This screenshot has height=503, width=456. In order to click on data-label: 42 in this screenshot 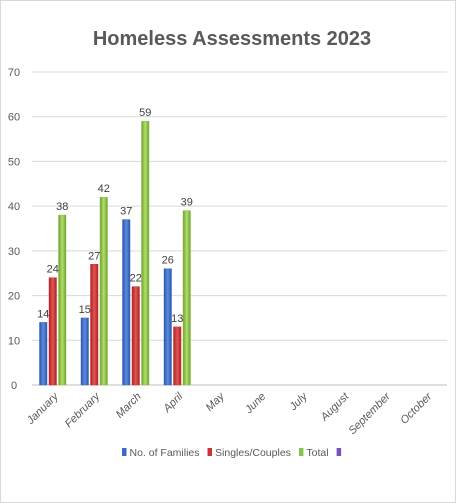, I will do `click(104, 189)`.